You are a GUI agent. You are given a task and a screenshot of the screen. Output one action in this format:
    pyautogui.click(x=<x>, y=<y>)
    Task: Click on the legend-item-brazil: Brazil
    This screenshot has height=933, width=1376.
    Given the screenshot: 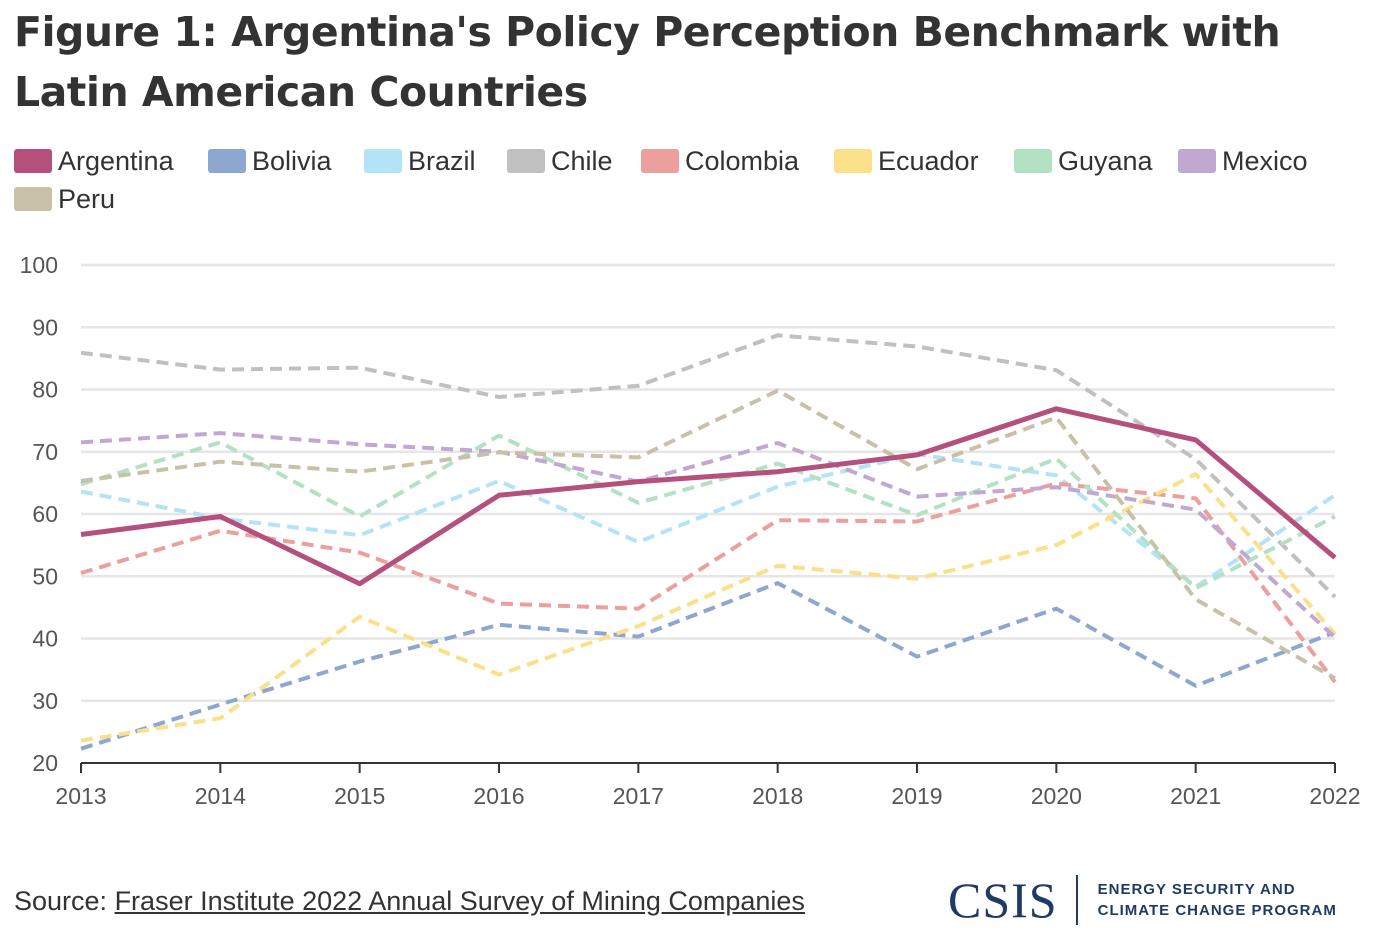 What is the action you would take?
    pyautogui.click(x=420, y=161)
    